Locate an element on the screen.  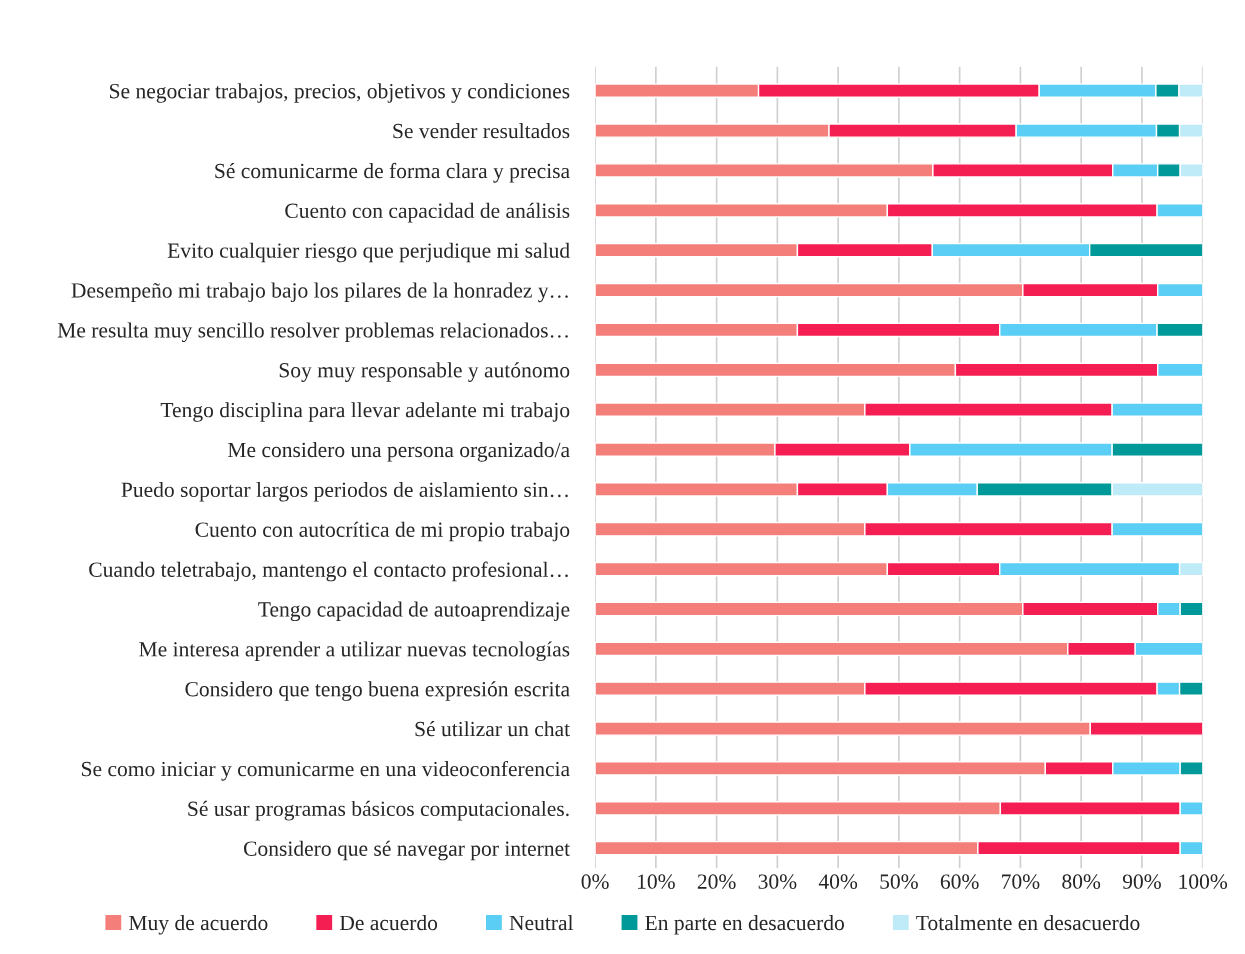
y-tick-label: Me considero una persona organizado/a is located at coordinates (398, 452).